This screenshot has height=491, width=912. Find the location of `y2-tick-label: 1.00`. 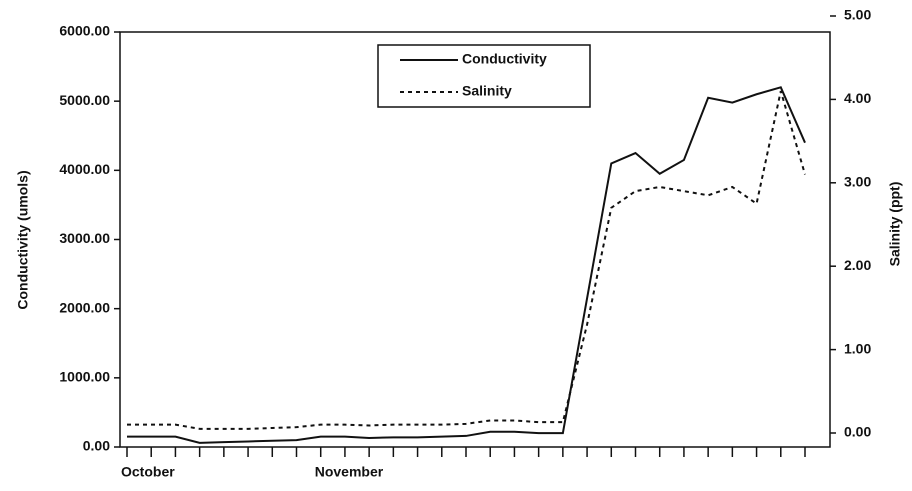

y2-tick-label: 1.00 is located at coordinates (857, 348).